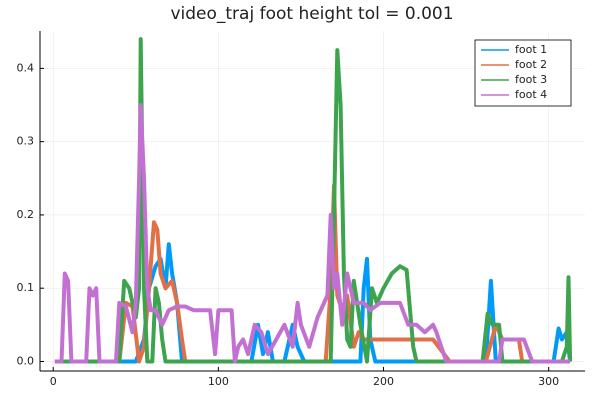  Describe the element at coordinates (531, 64) in the screenshot. I see `legend-label: foot 2` at that location.